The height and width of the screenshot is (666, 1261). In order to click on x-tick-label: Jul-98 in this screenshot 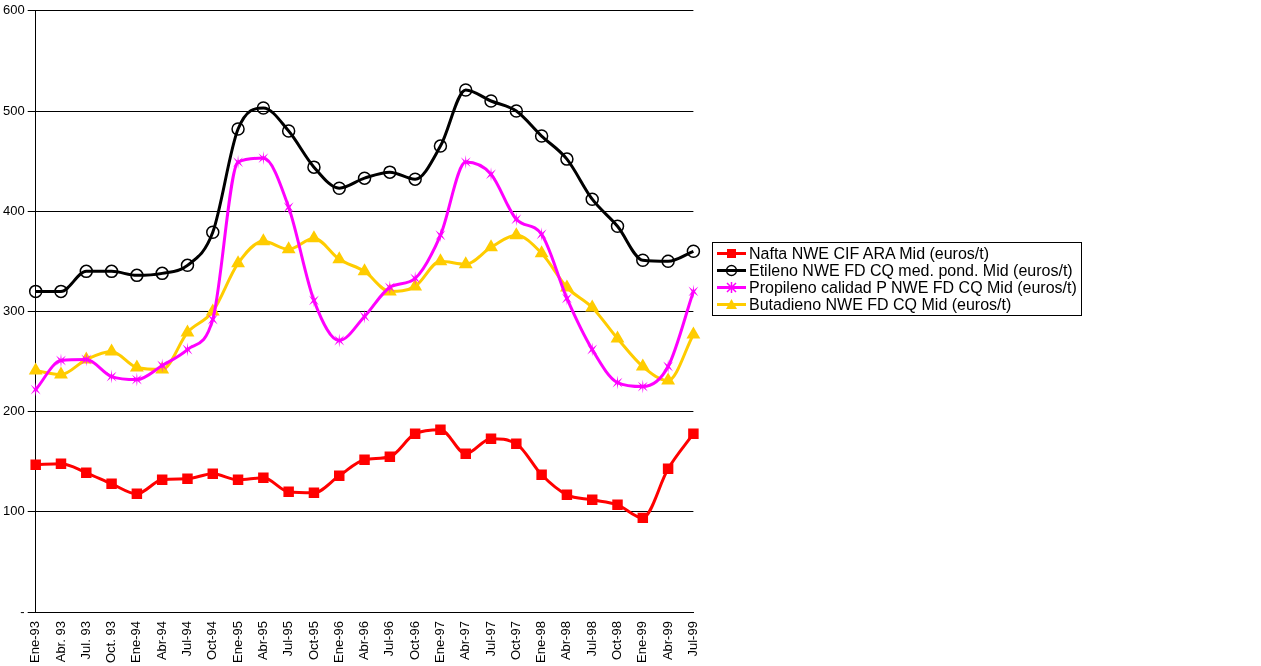, I will do `click(591, 639)`.